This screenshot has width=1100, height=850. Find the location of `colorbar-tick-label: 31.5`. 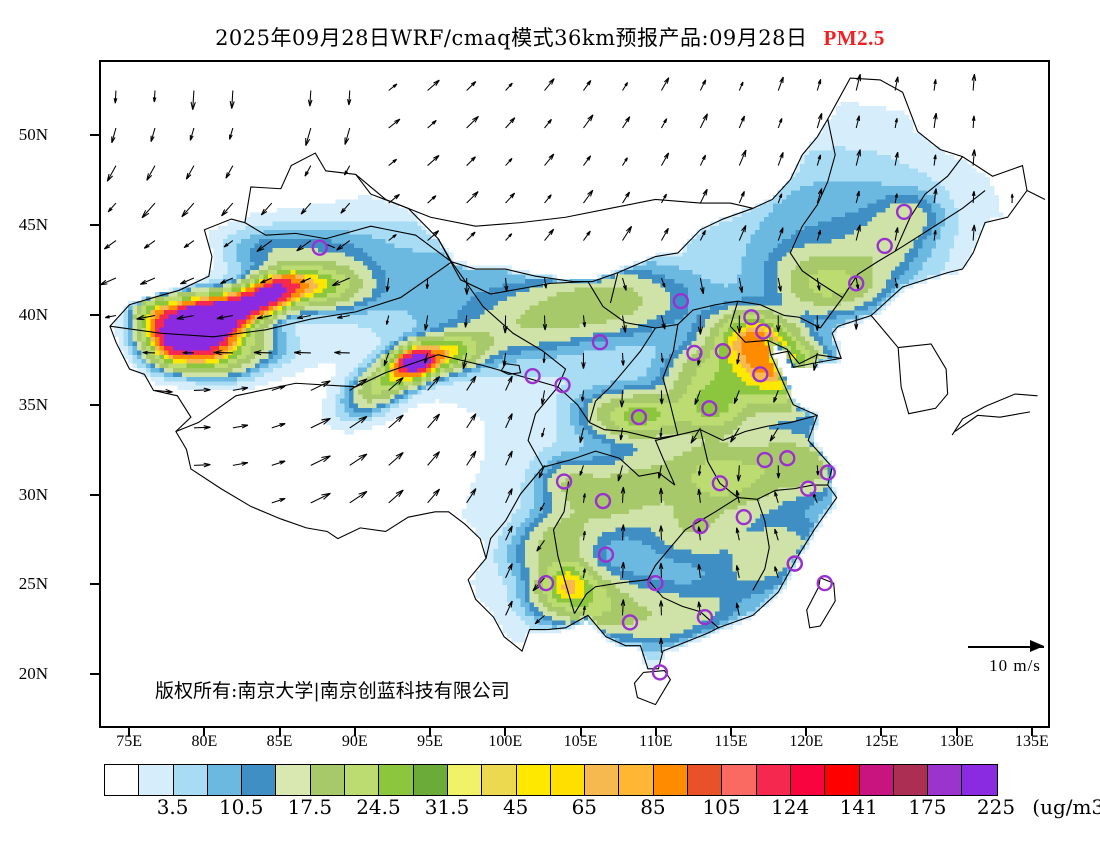

colorbar-tick-label: 31.5 is located at coordinates (447, 807).